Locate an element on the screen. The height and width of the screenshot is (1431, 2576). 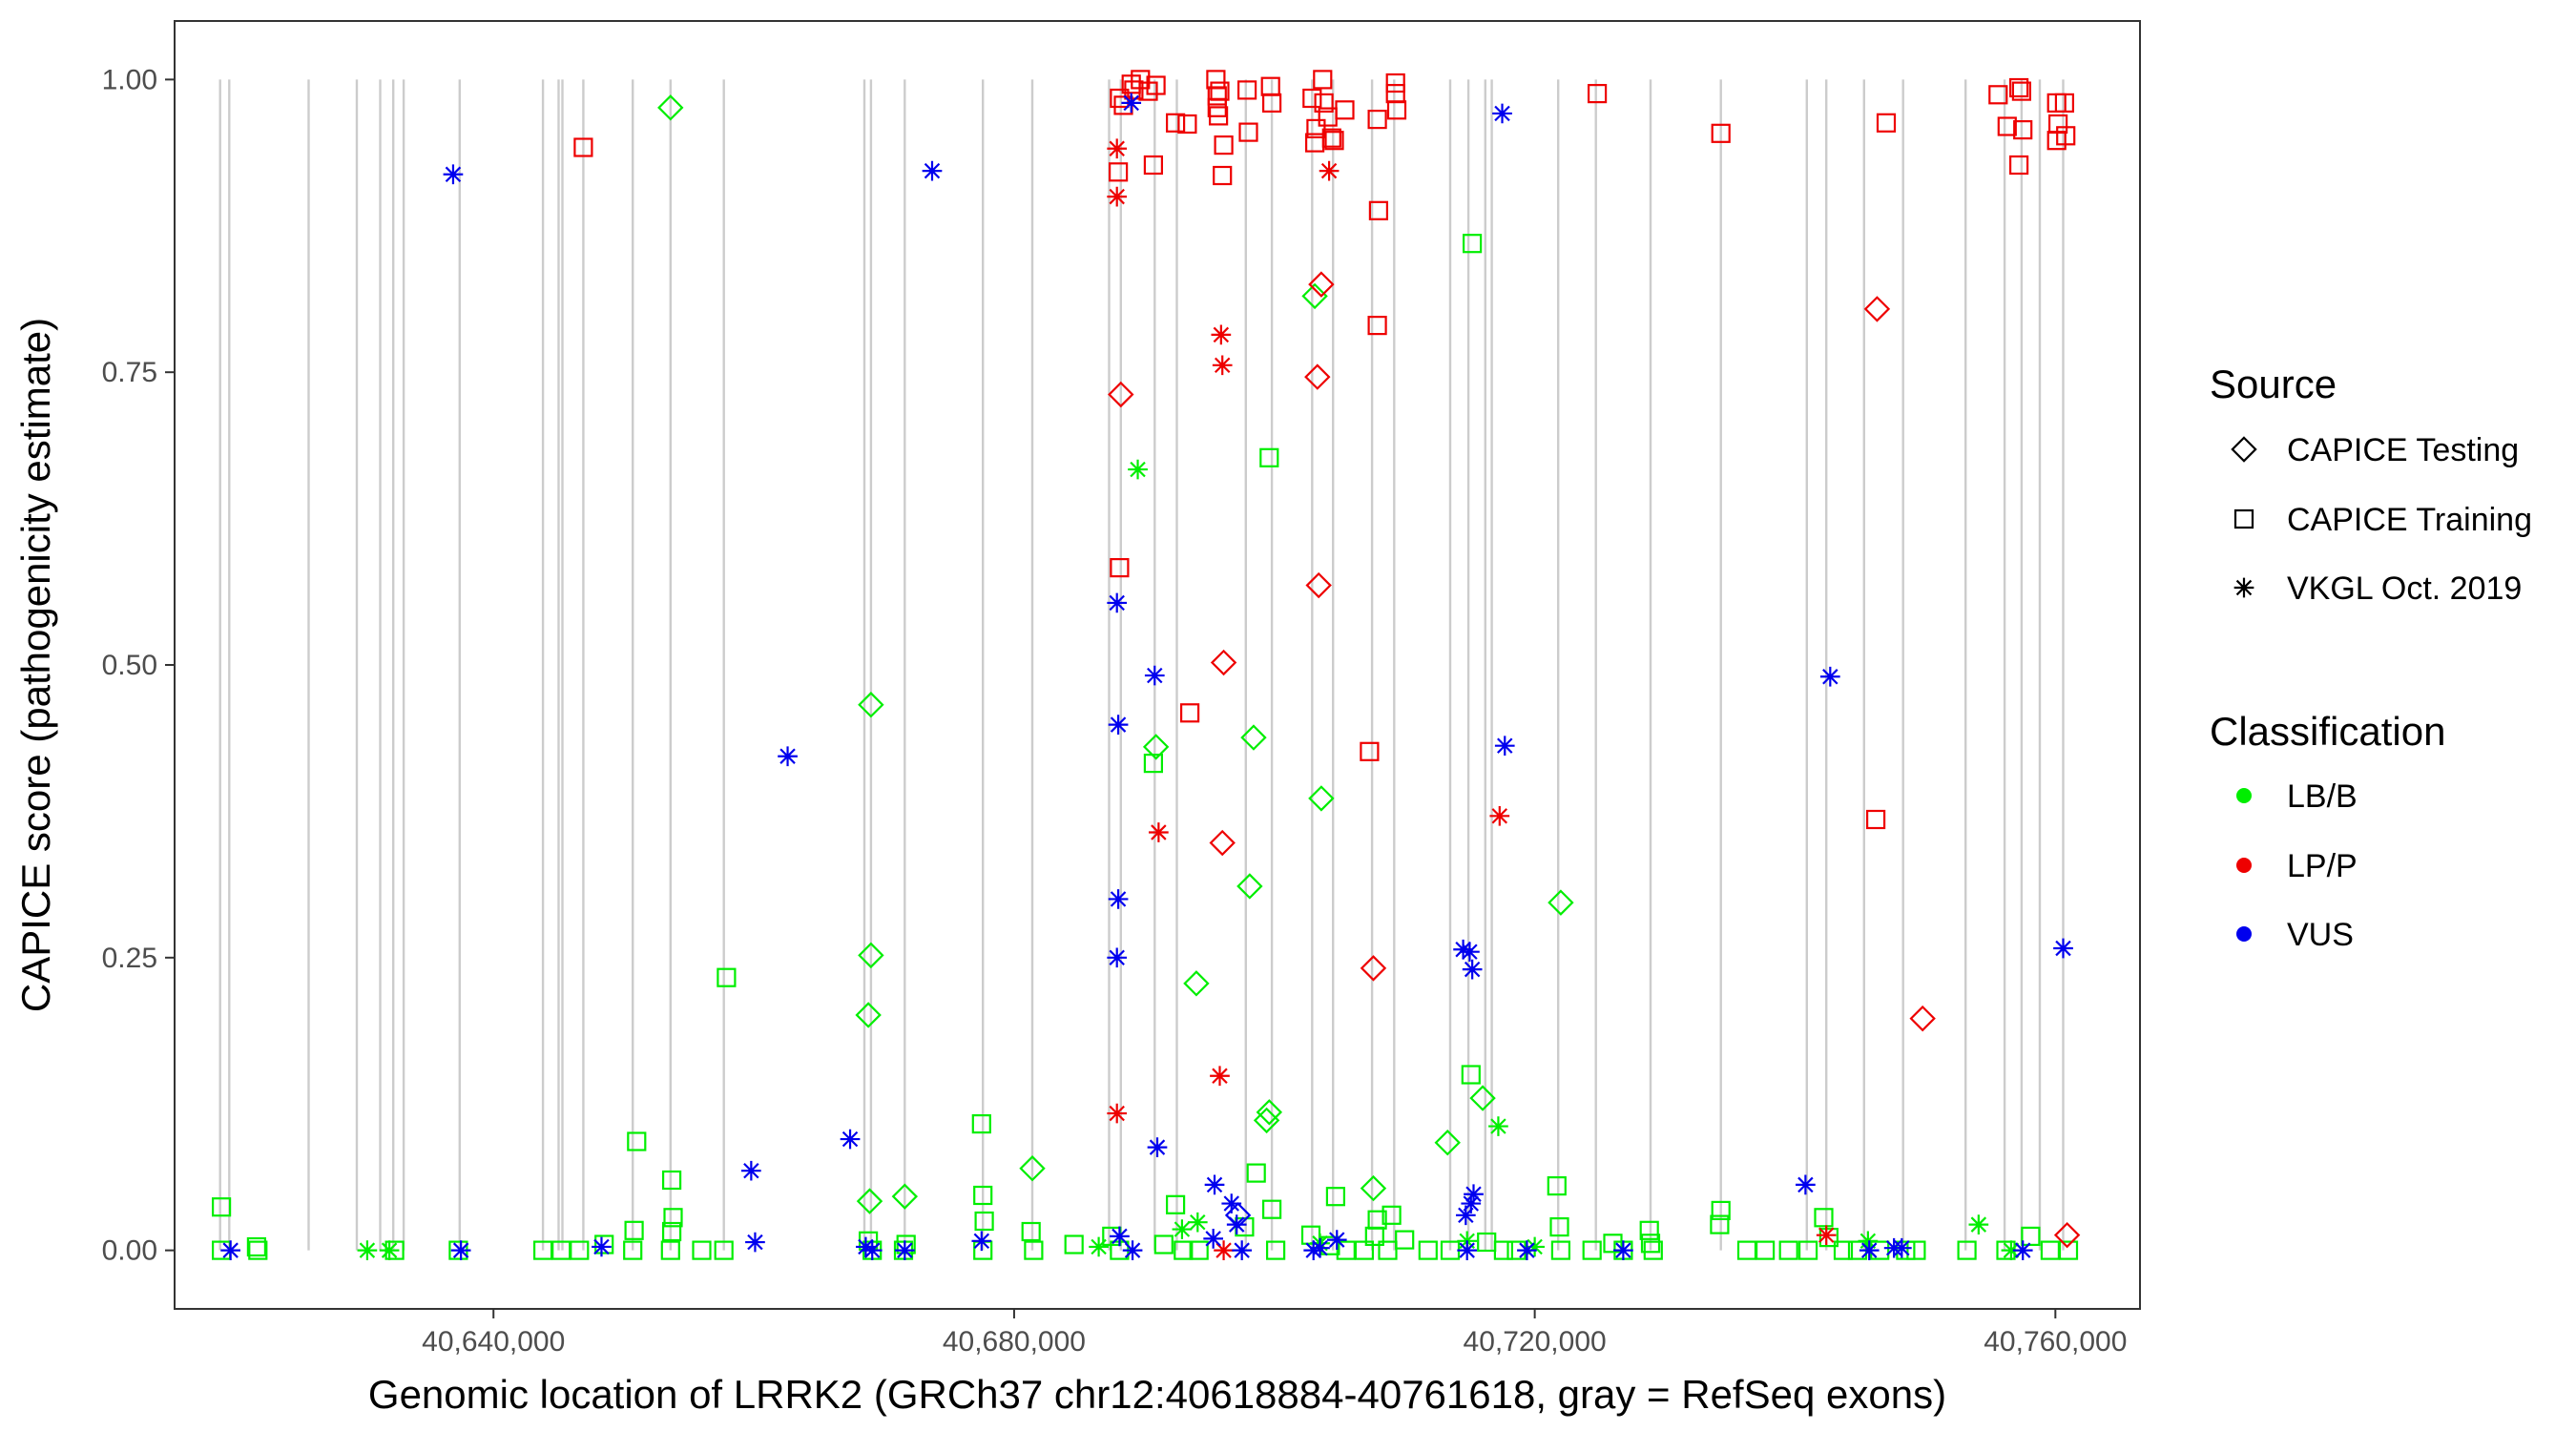
legend-key-color is located at coordinates (2244, 865).